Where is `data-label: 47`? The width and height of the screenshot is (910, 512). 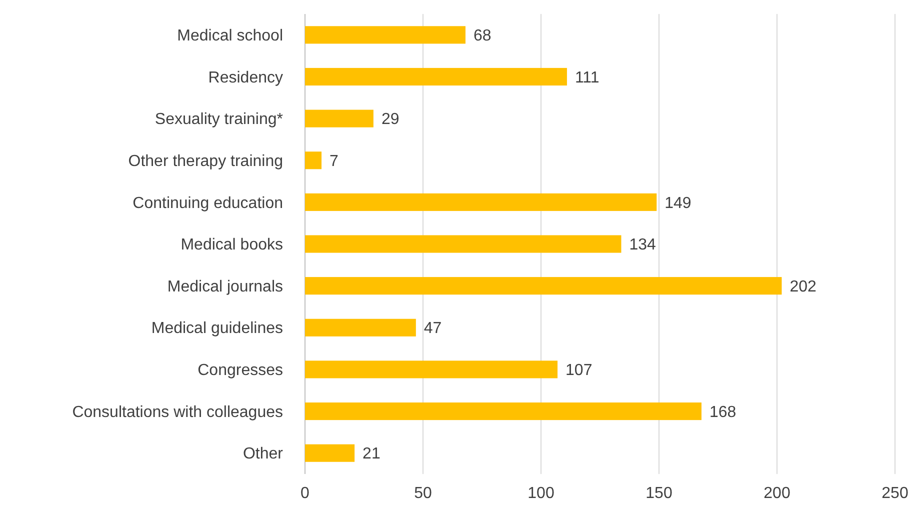 data-label: 47 is located at coordinates (433, 329).